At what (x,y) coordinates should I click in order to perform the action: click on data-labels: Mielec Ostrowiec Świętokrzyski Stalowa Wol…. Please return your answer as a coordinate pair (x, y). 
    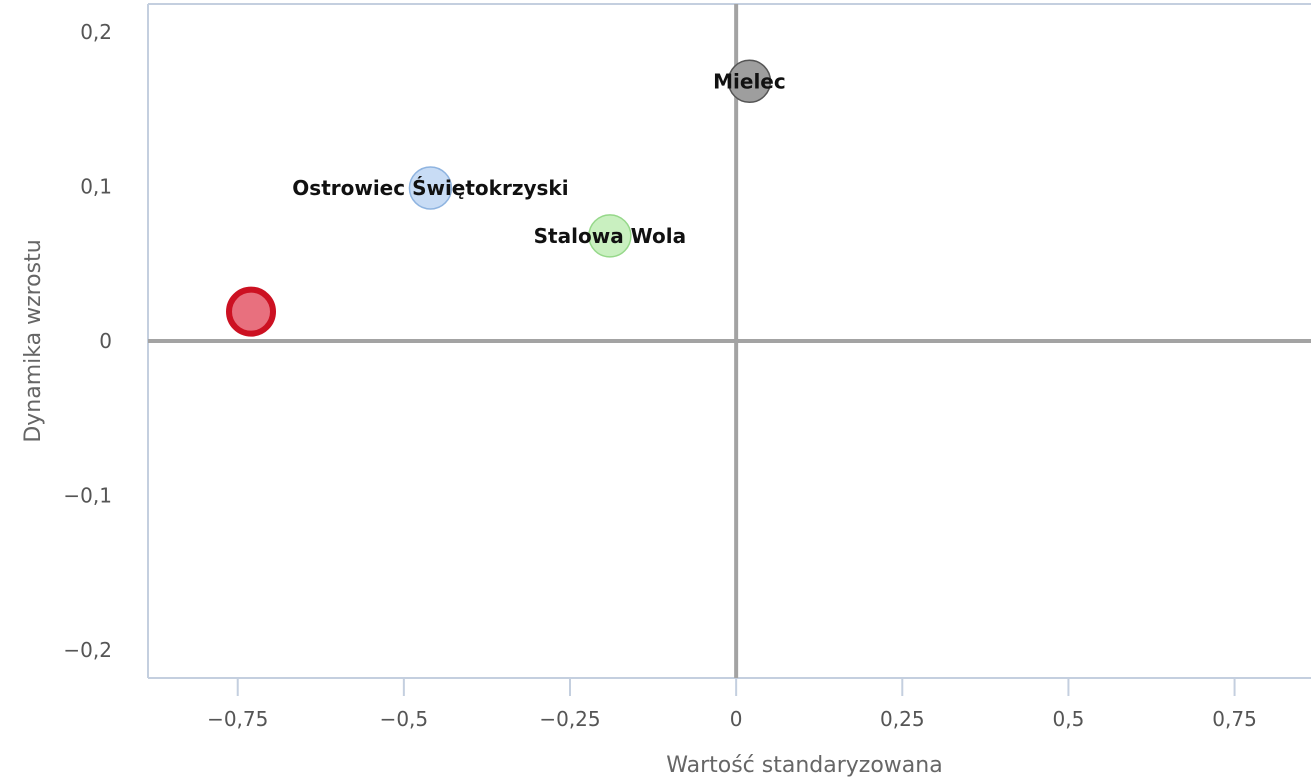
    Looking at the image, I should click on (538, 158).